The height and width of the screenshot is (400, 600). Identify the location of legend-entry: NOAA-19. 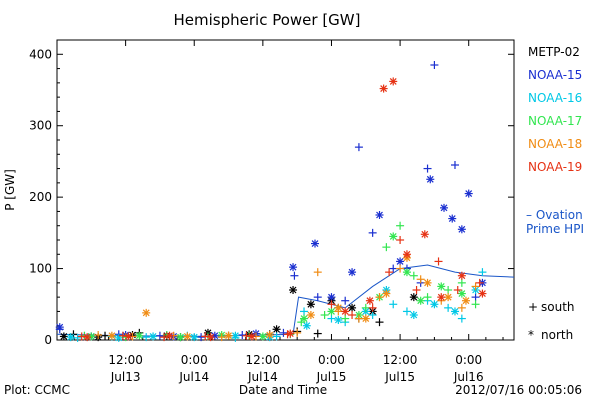
(555, 167).